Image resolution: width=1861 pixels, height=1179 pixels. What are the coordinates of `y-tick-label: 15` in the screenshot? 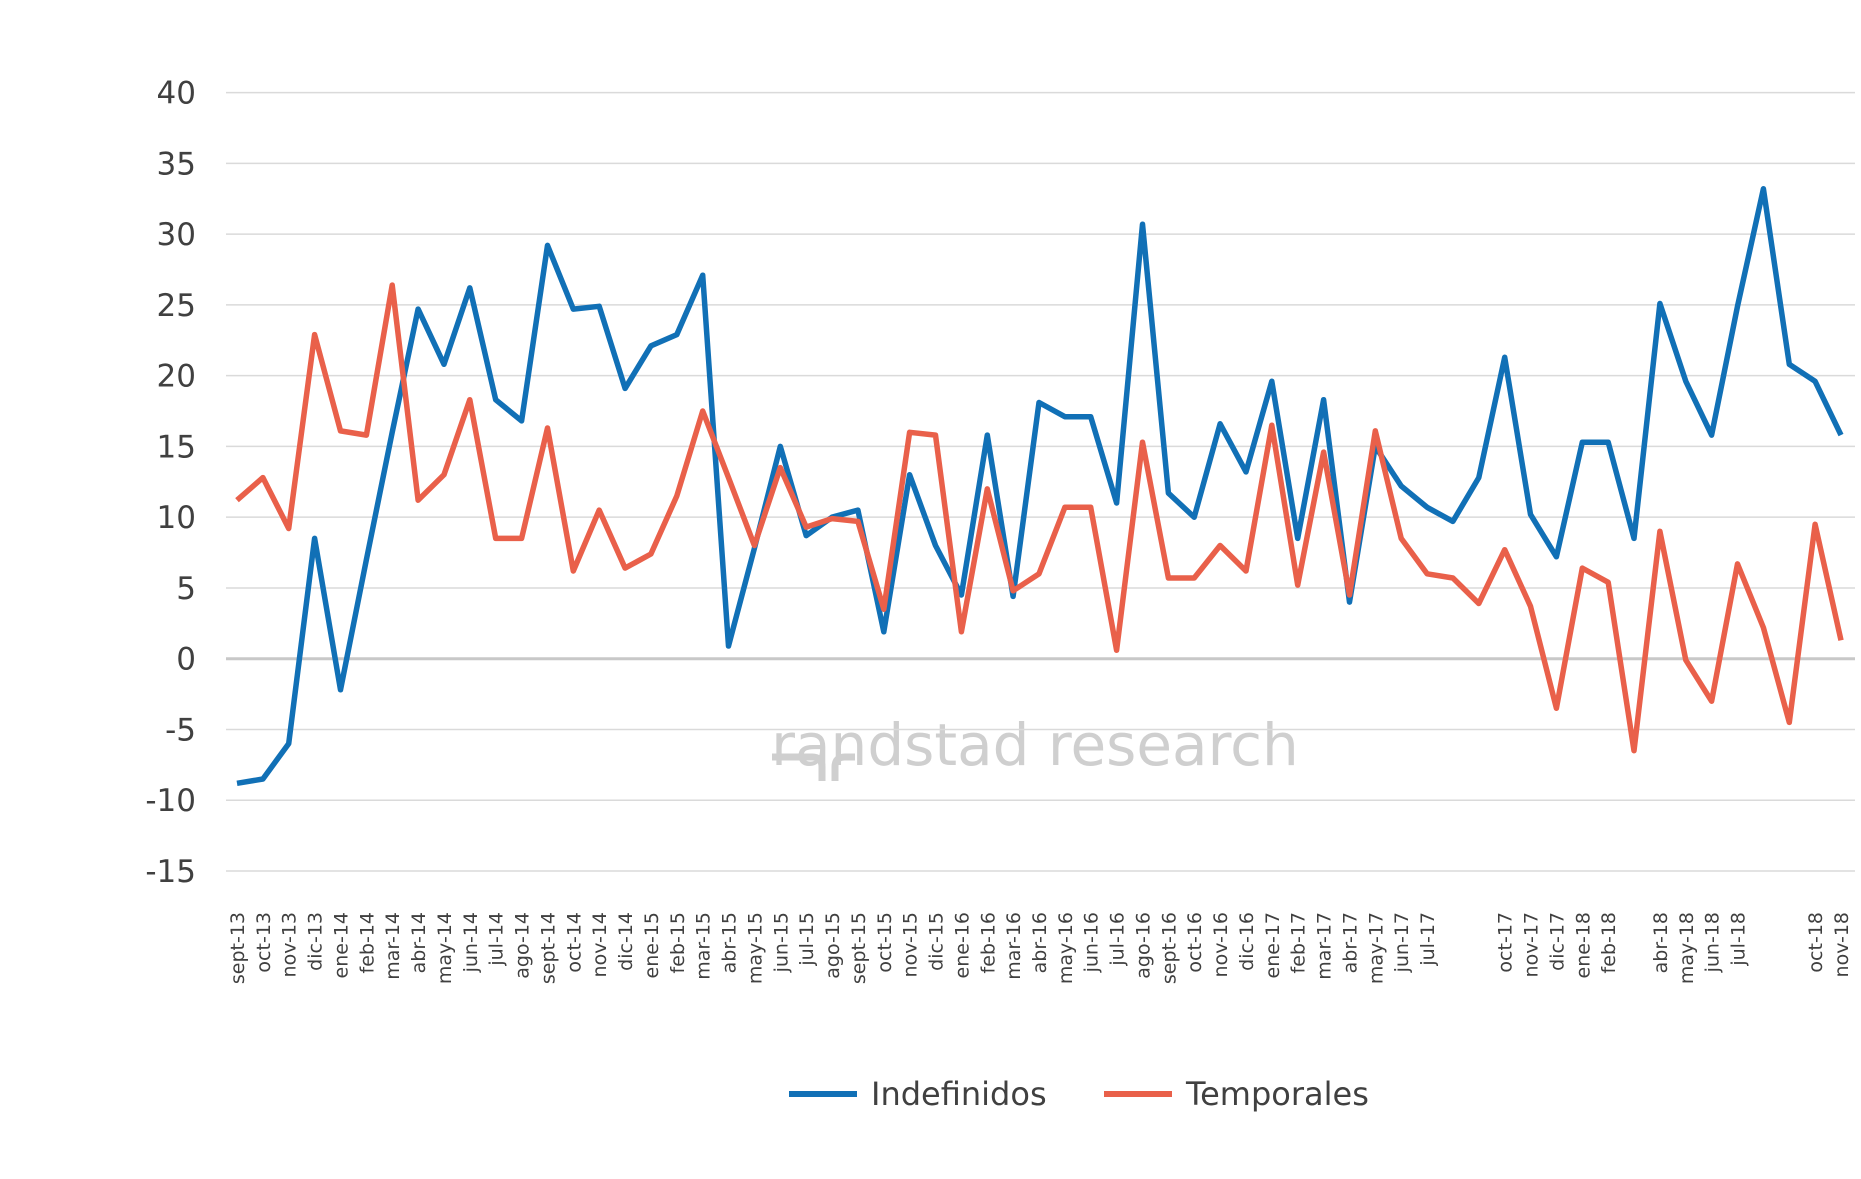 It's located at (176, 447).